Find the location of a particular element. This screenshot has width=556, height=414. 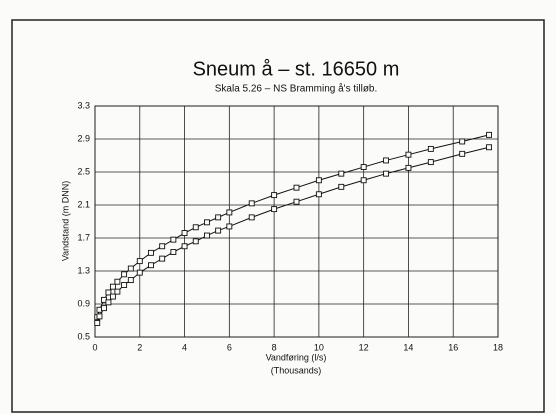

x-tick-label: 8 is located at coordinates (274, 347).